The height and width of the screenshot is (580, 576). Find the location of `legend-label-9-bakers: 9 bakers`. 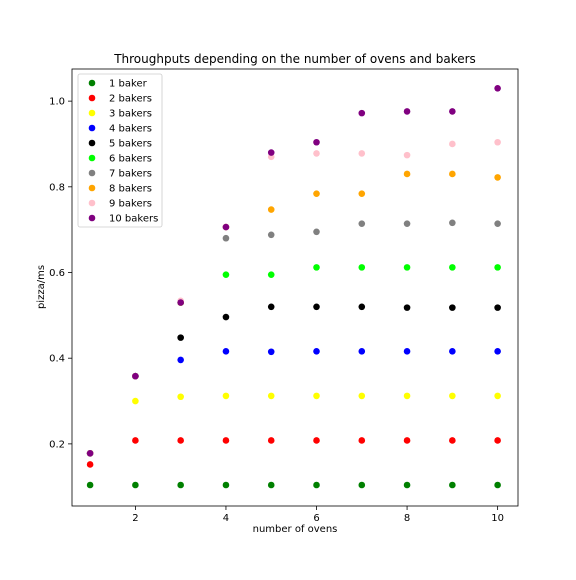

legend-label-9-bakers: 9 bakers is located at coordinates (130, 204).